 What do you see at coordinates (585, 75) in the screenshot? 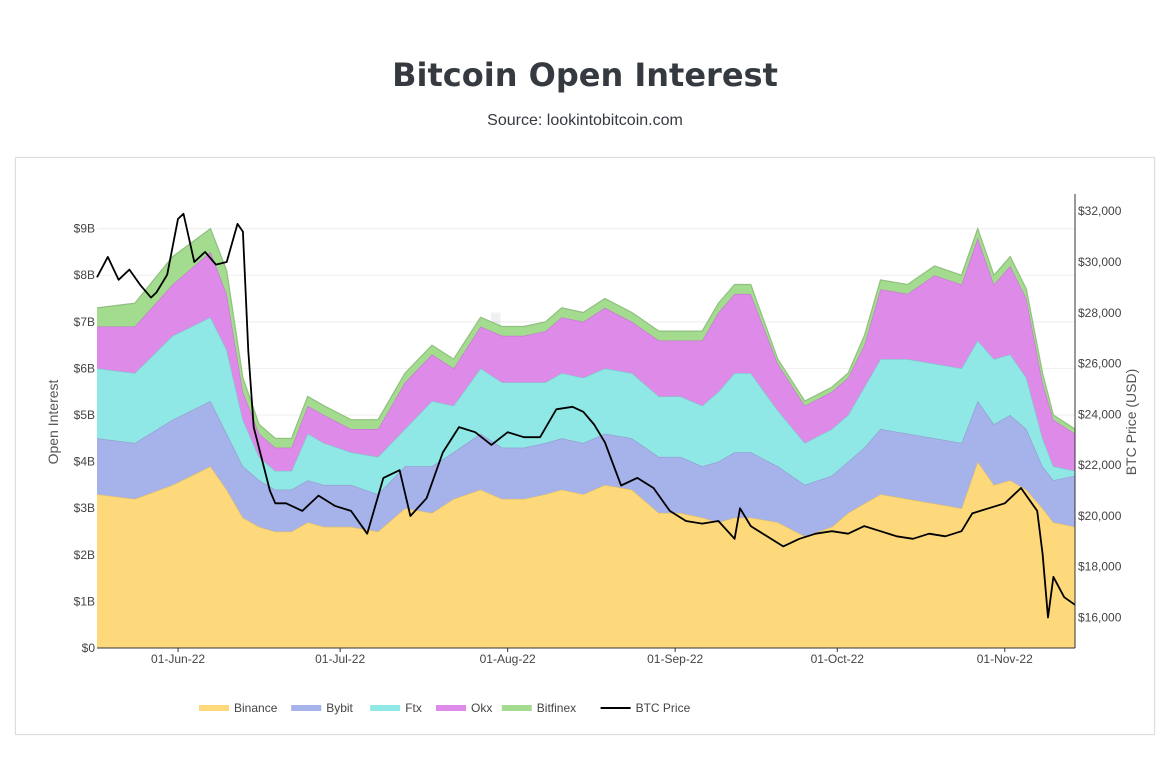
I see `chart-title: Bitcoin Open Interest` at bounding box center [585, 75].